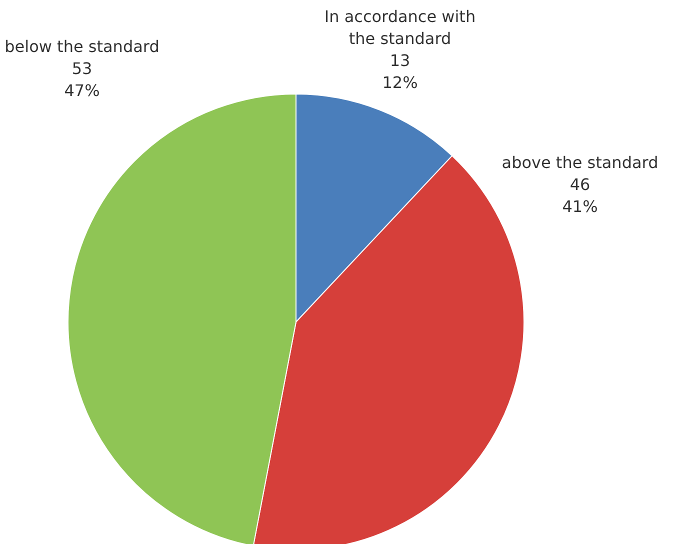 The image size is (677, 544). Describe the element at coordinates (400, 82) in the screenshot. I see `data-label: 12%` at that location.